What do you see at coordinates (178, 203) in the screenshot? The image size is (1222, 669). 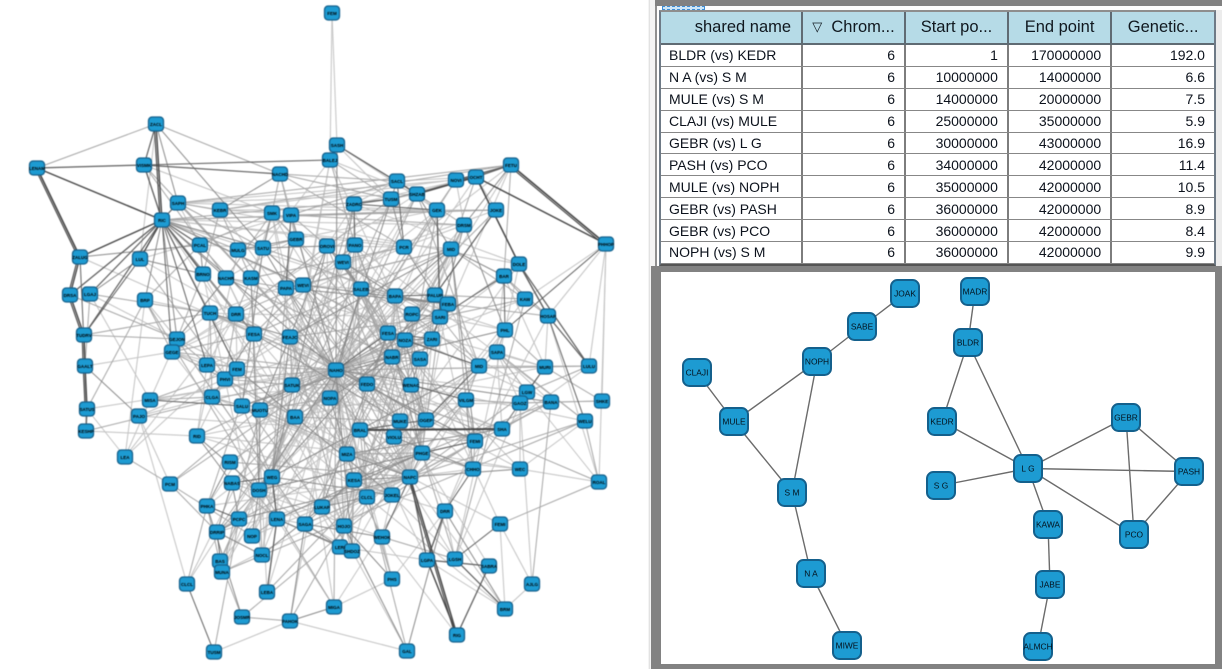 I see `svg-text: SAPH` at bounding box center [178, 203].